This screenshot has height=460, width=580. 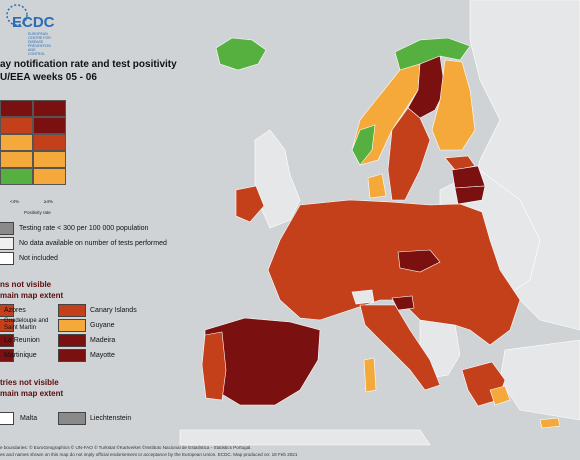 What do you see at coordinates (363, 145) in the screenshot?
I see `region-norway-south-green` at bounding box center [363, 145].